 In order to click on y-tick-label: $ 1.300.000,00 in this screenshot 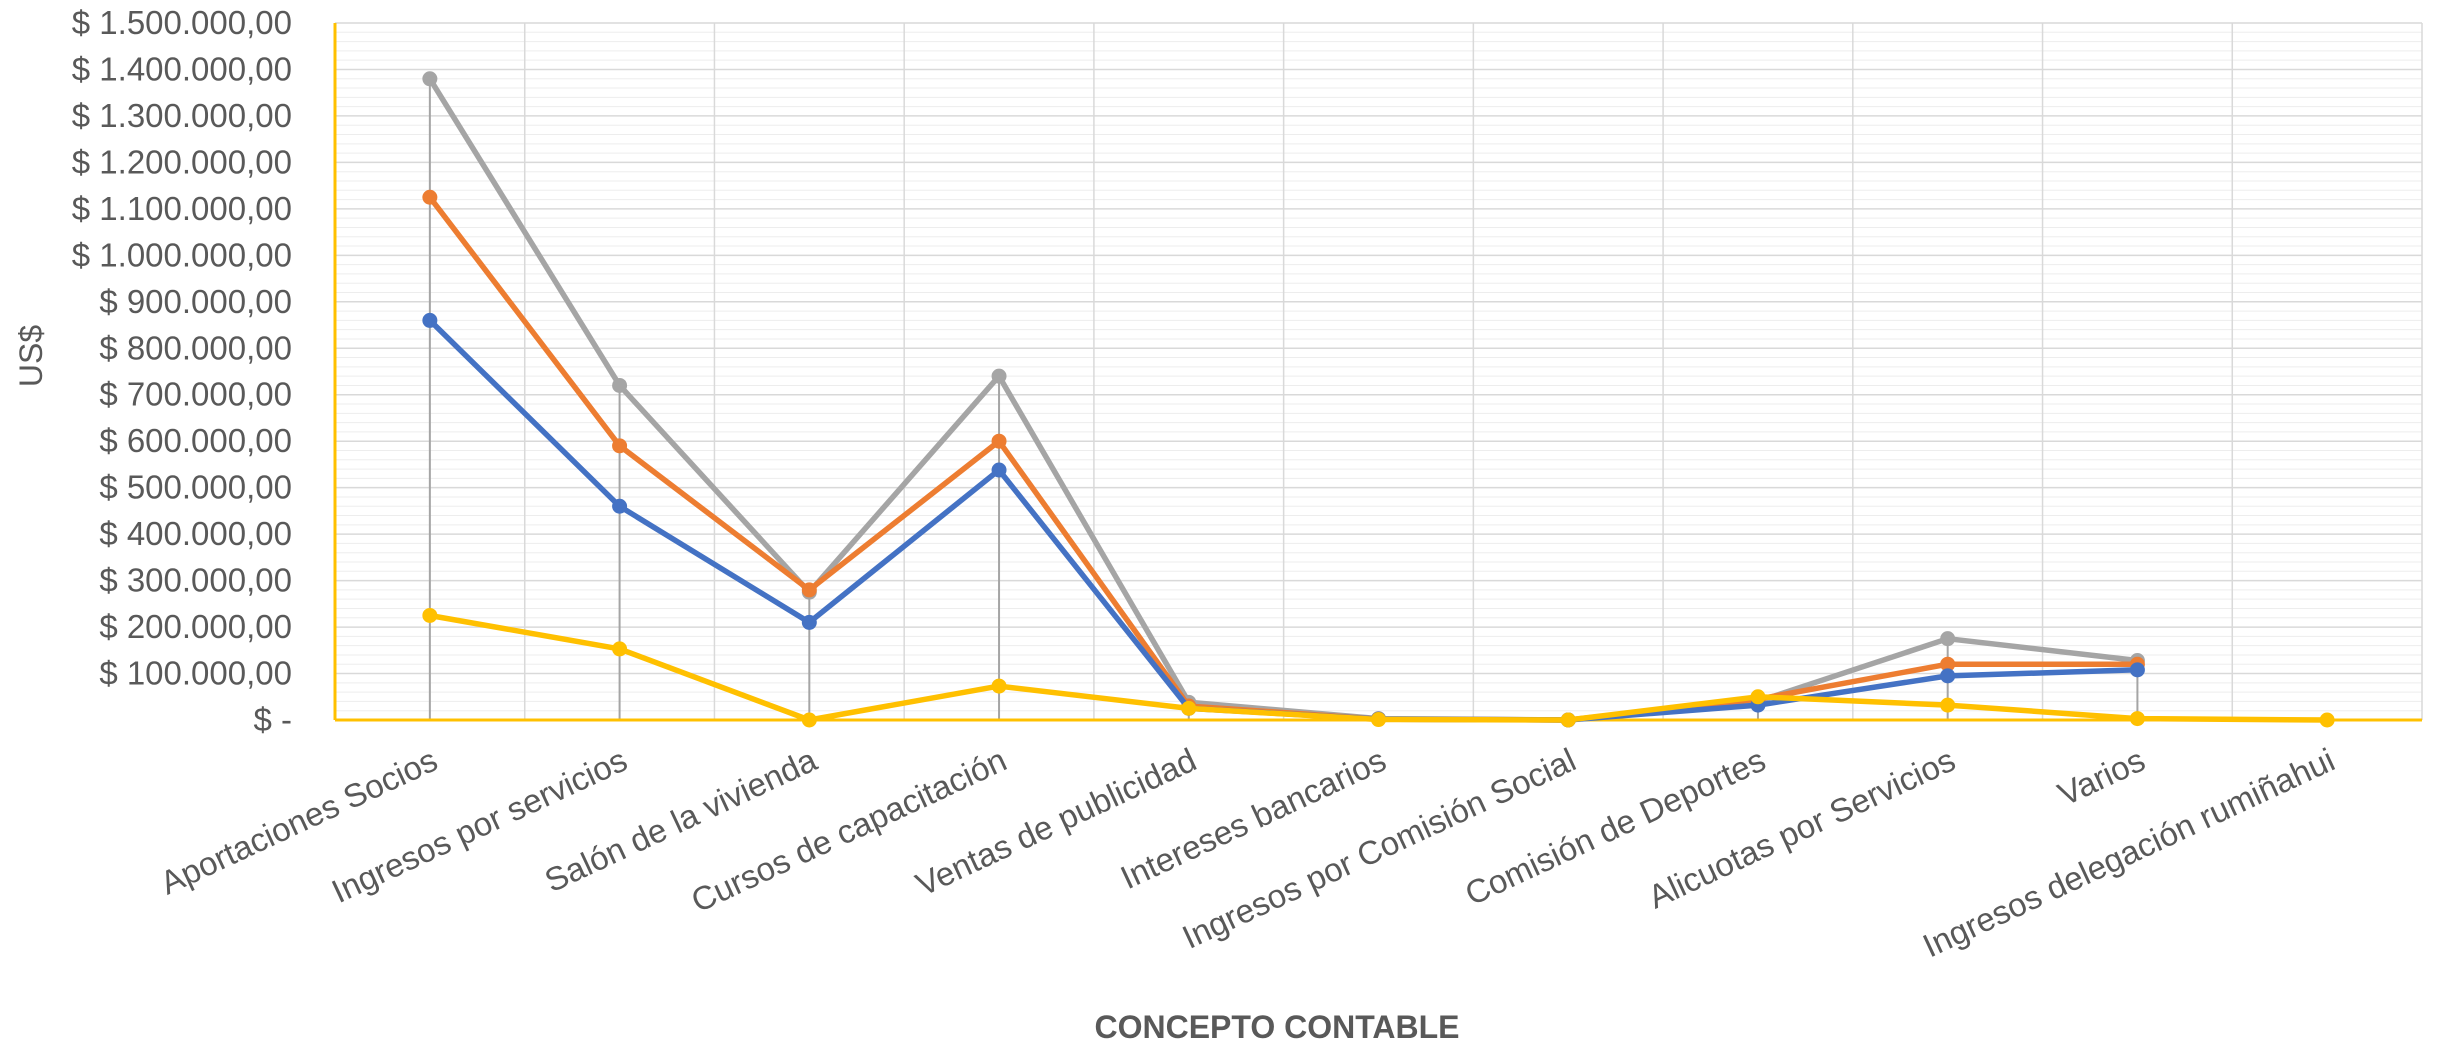, I will do `click(182, 115)`.